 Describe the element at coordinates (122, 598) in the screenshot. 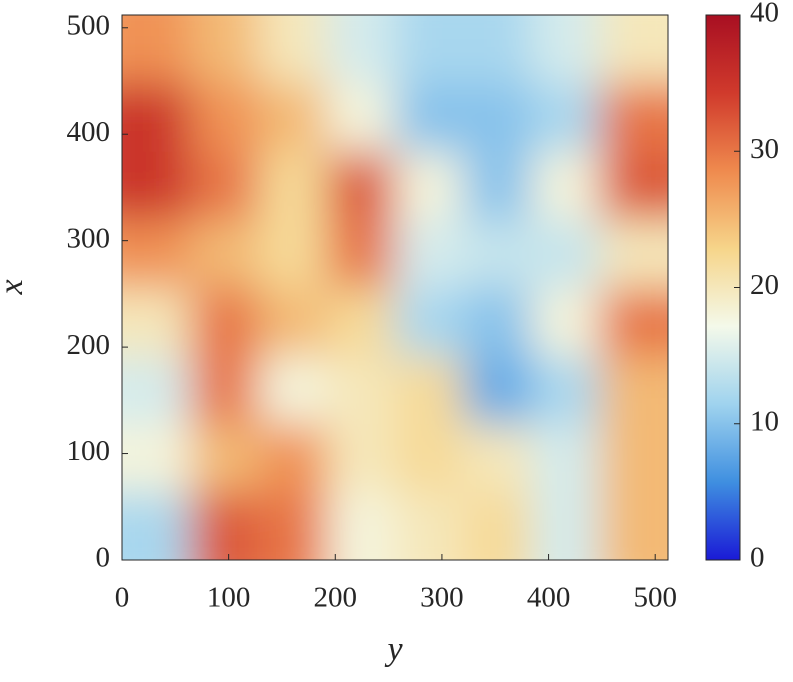

I see `x-tick-label: 0` at that location.